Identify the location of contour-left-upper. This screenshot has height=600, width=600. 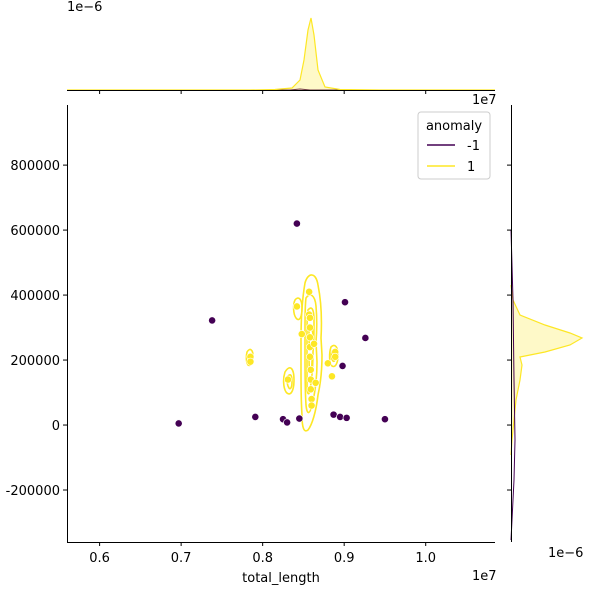
(297, 309).